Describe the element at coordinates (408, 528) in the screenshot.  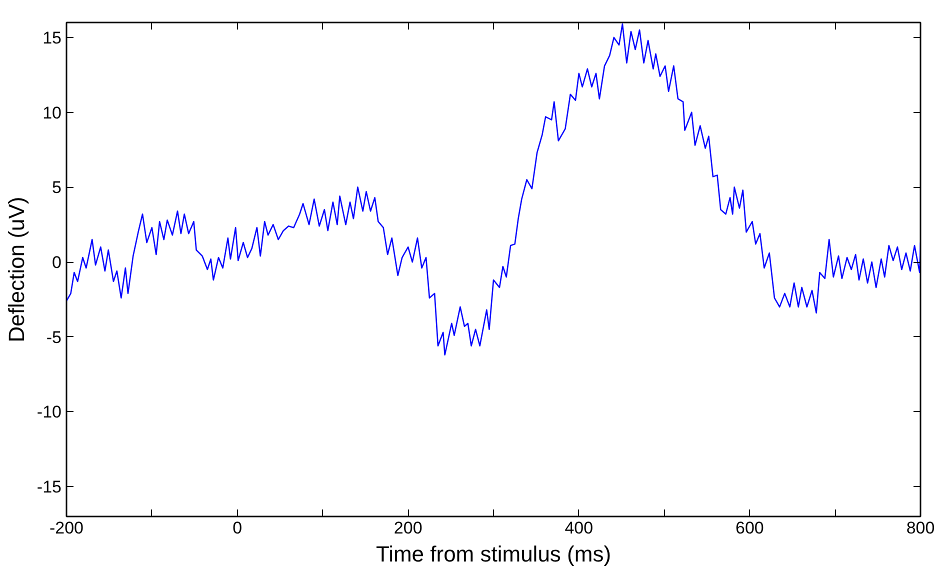
I see `x-tick-label: 200` at that location.